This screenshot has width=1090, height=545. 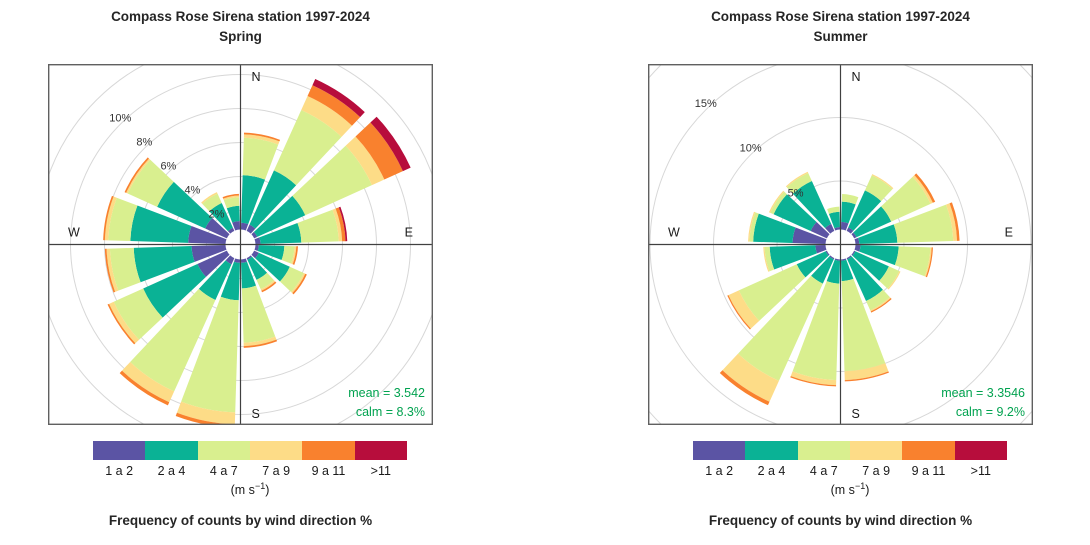 What do you see at coordinates (840, 36) in the screenshot?
I see `chart-title-line2: Summer` at bounding box center [840, 36].